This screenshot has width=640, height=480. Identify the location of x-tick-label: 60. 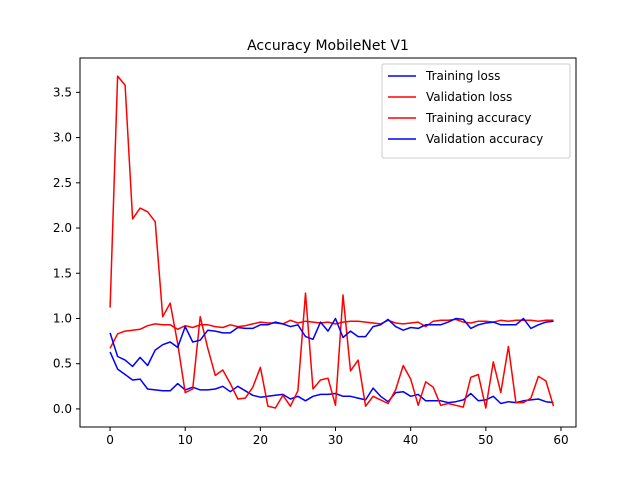
(560, 440).